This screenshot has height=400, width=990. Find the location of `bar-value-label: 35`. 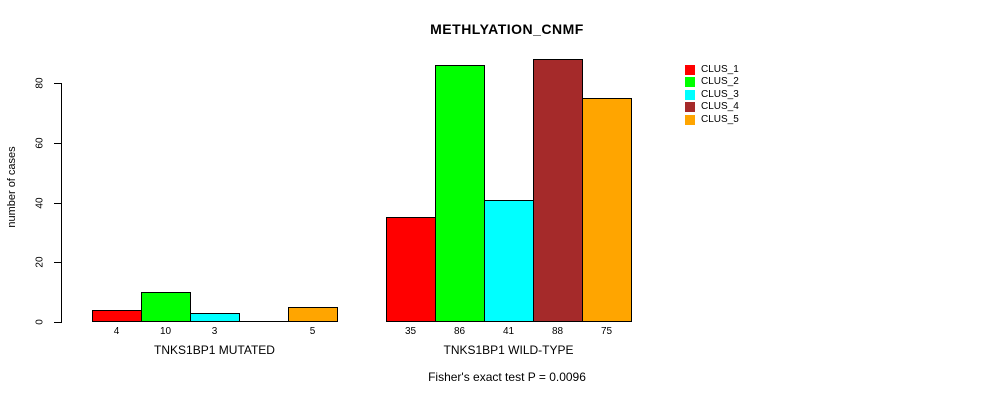

bar-value-label: 35 is located at coordinates (410, 331).